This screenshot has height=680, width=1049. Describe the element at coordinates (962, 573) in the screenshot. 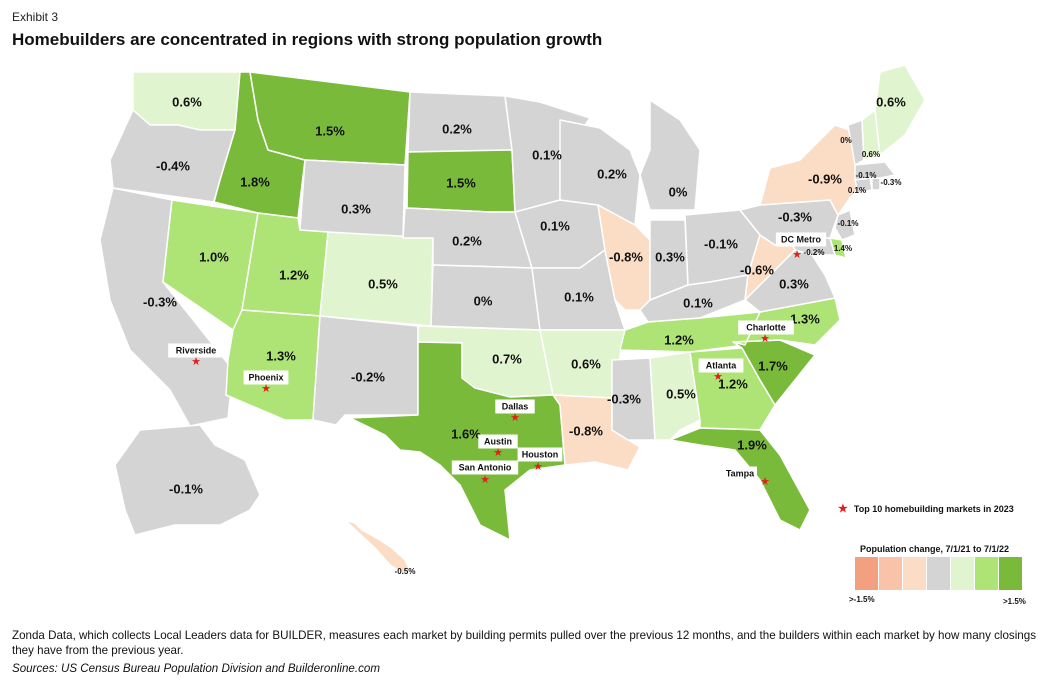

I see `legend-swatch-pos-low` at that location.